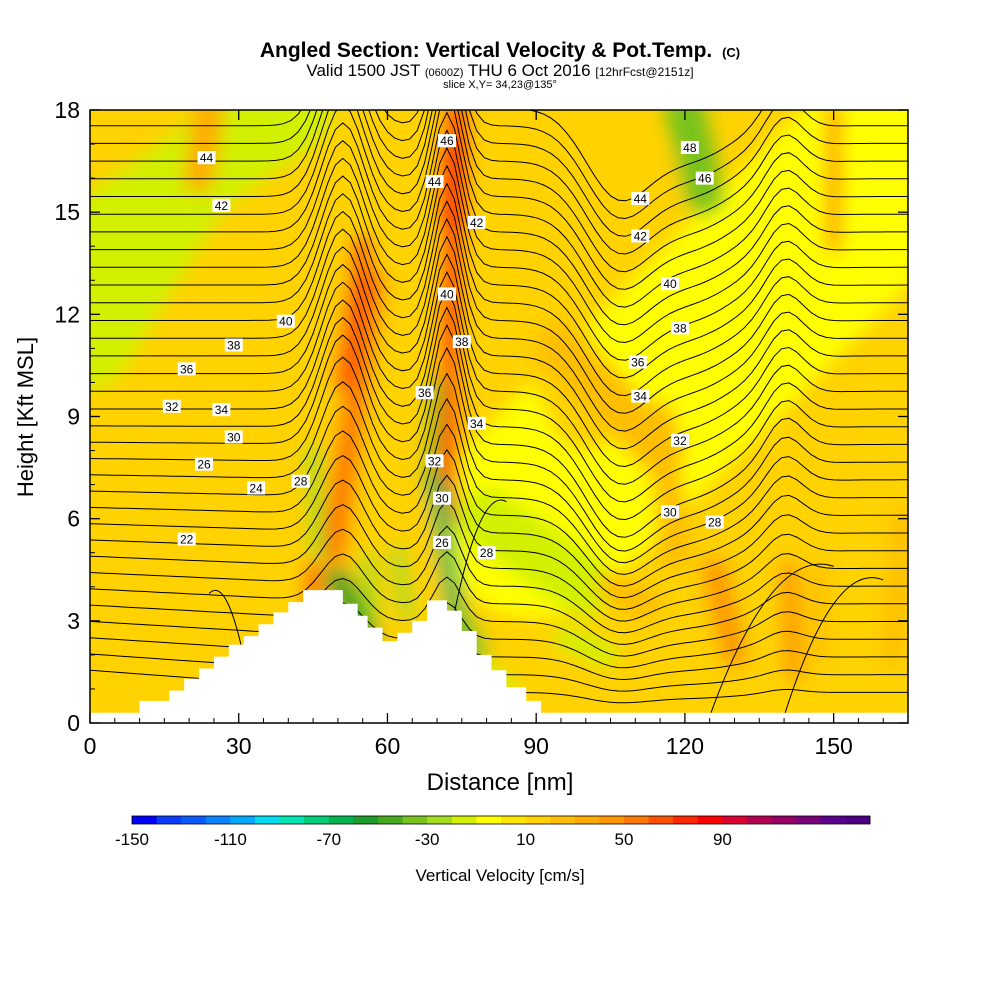 This screenshot has height=1000, width=1000. I want to click on contour-label-9: 24, so click(256, 489).